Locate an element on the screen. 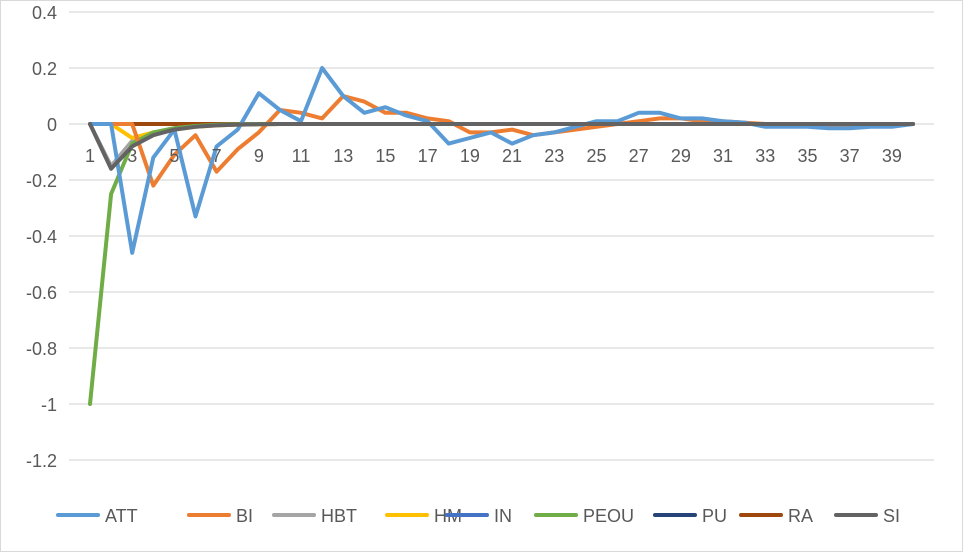  x-tick-label: 27 is located at coordinates (639, 156).